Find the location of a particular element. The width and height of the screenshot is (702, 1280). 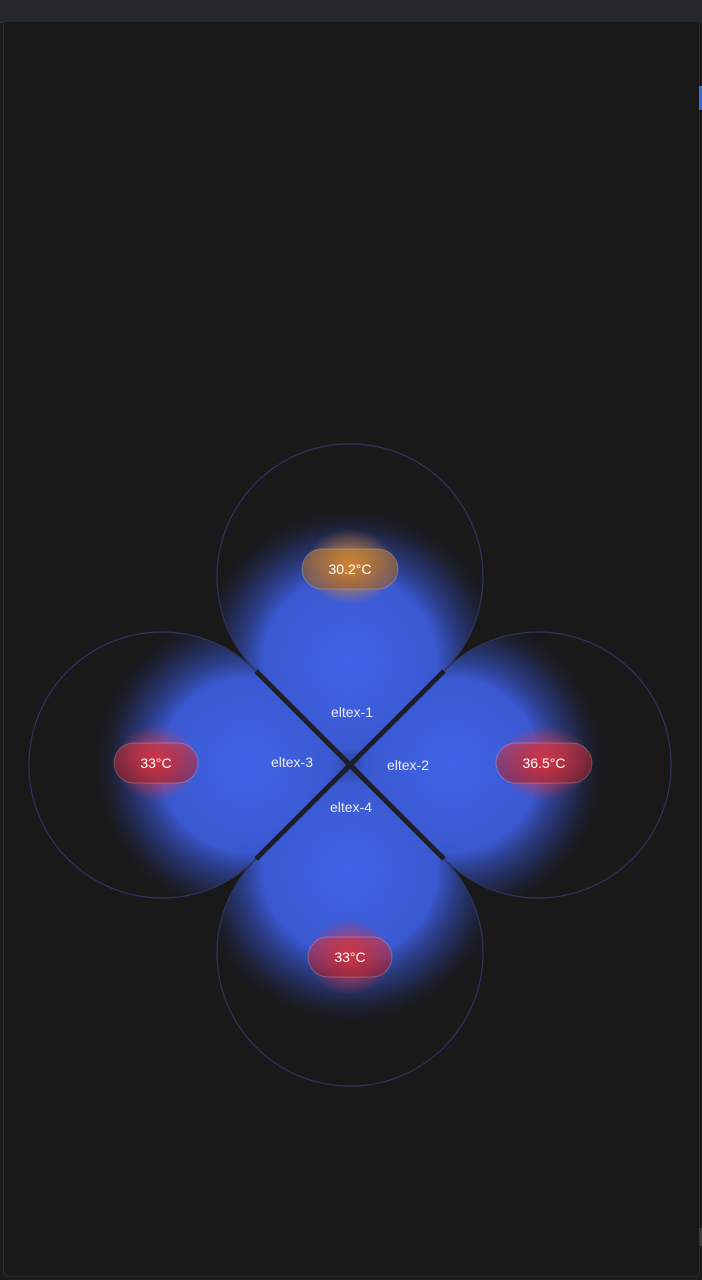

zone-label-eltex-3: eltex-3 is located at coordinates (292, 762).